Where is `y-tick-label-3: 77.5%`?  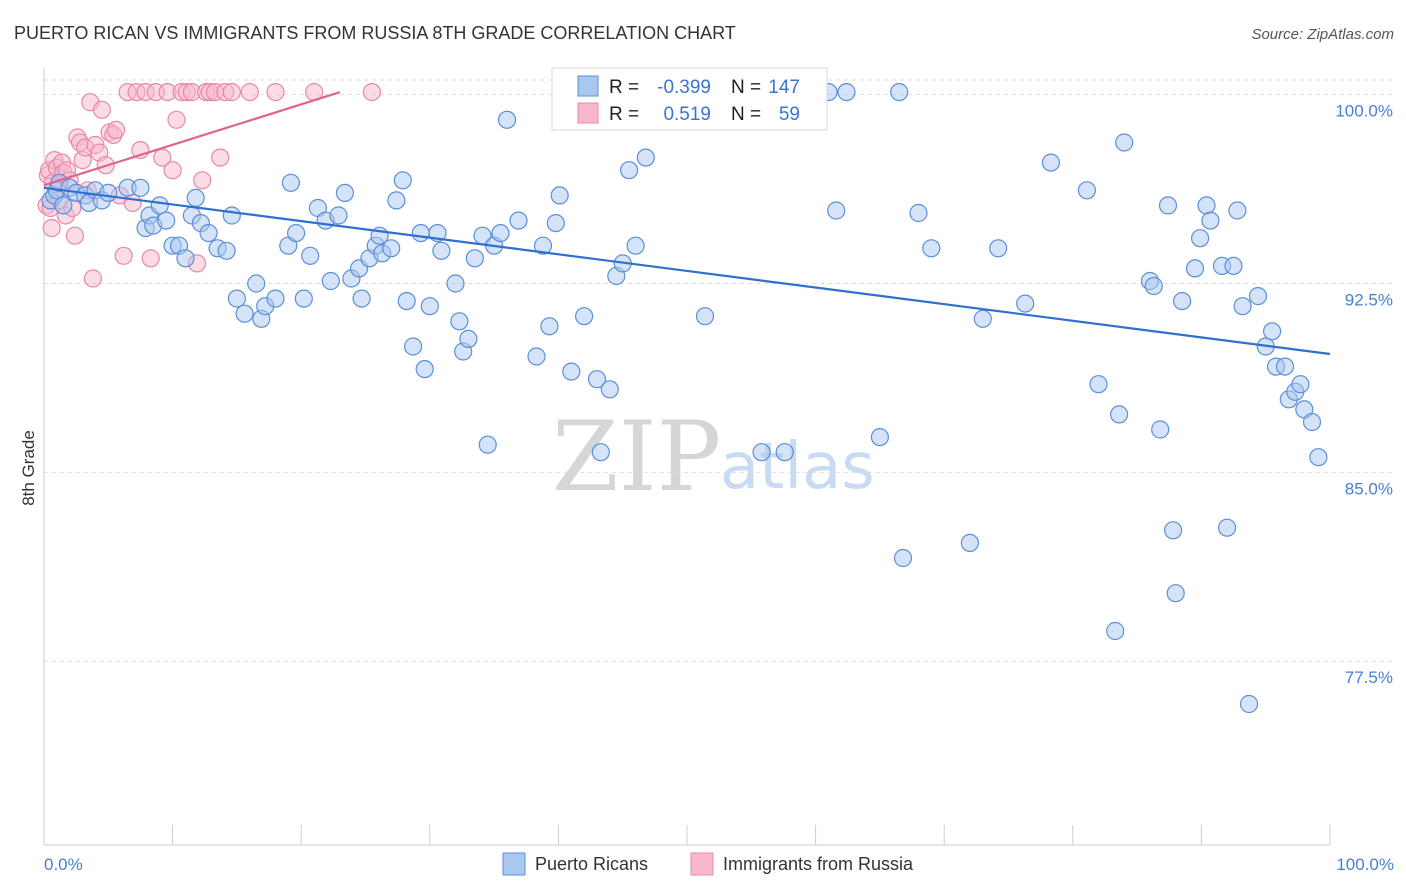
y-tick-label-3: 77.5% is located at coordinates (1369, 677).